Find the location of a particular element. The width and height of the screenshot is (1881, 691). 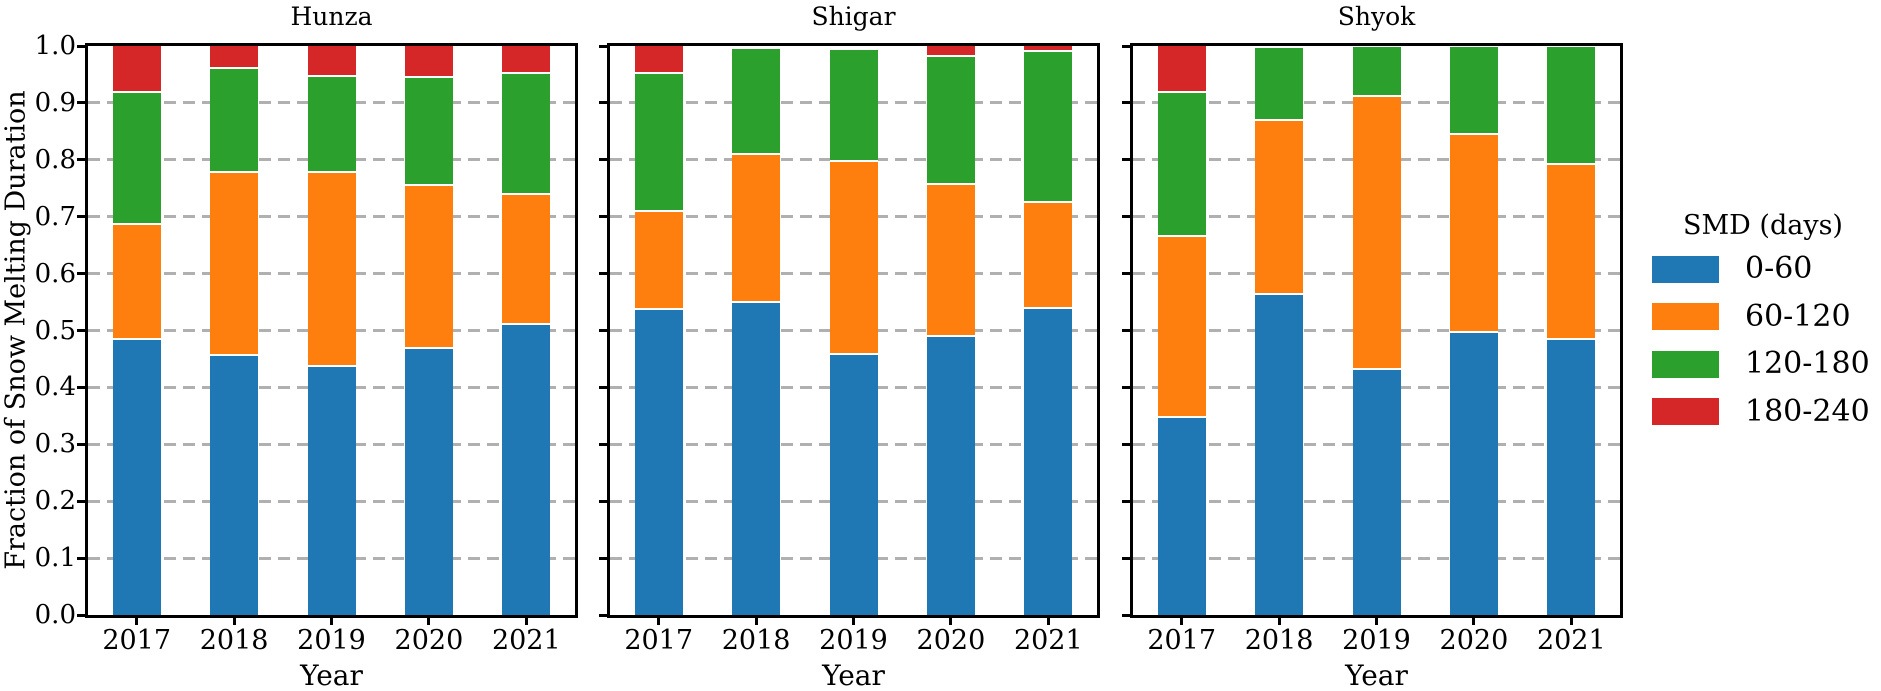

x-tick-label: 2018 is located at coordinates (234, 640).